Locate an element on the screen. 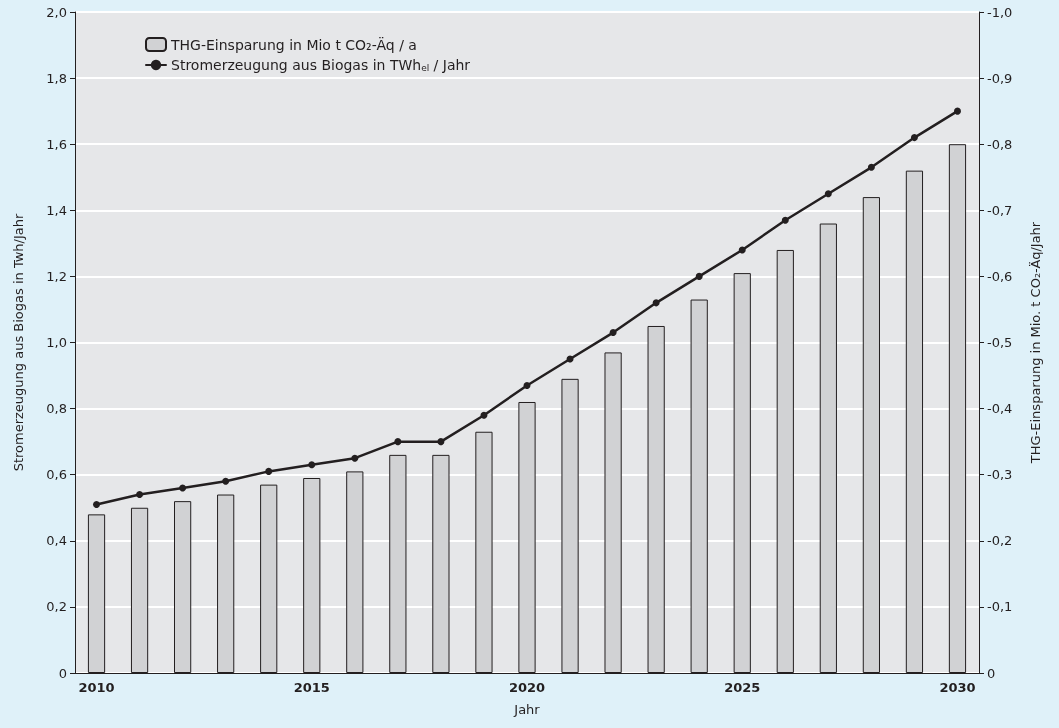 The image size is (1059, 728). y-tick-label: 0,8 is located at coordinates (56, 409).